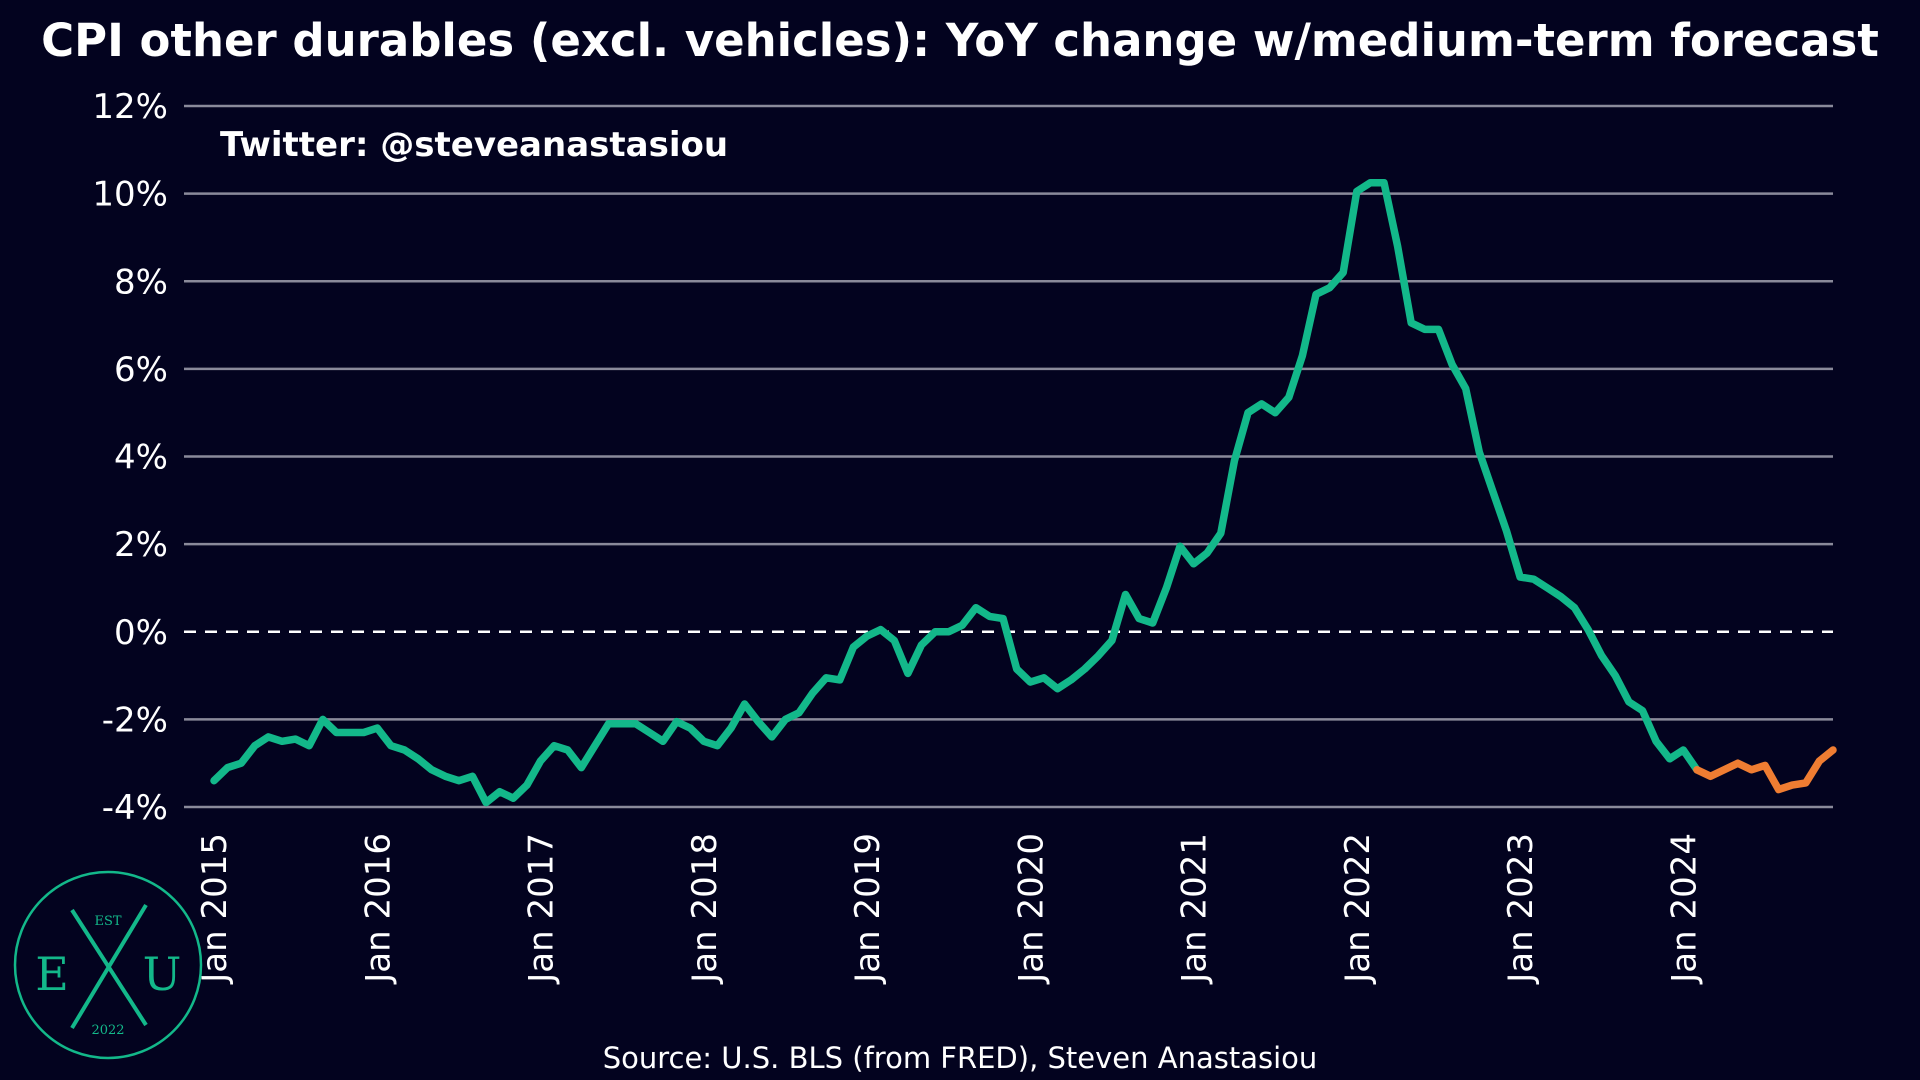  Describe the element at coordinates (1684, 909) in the screenshot. I see `x-tick-label: Jan 2024` at that location.